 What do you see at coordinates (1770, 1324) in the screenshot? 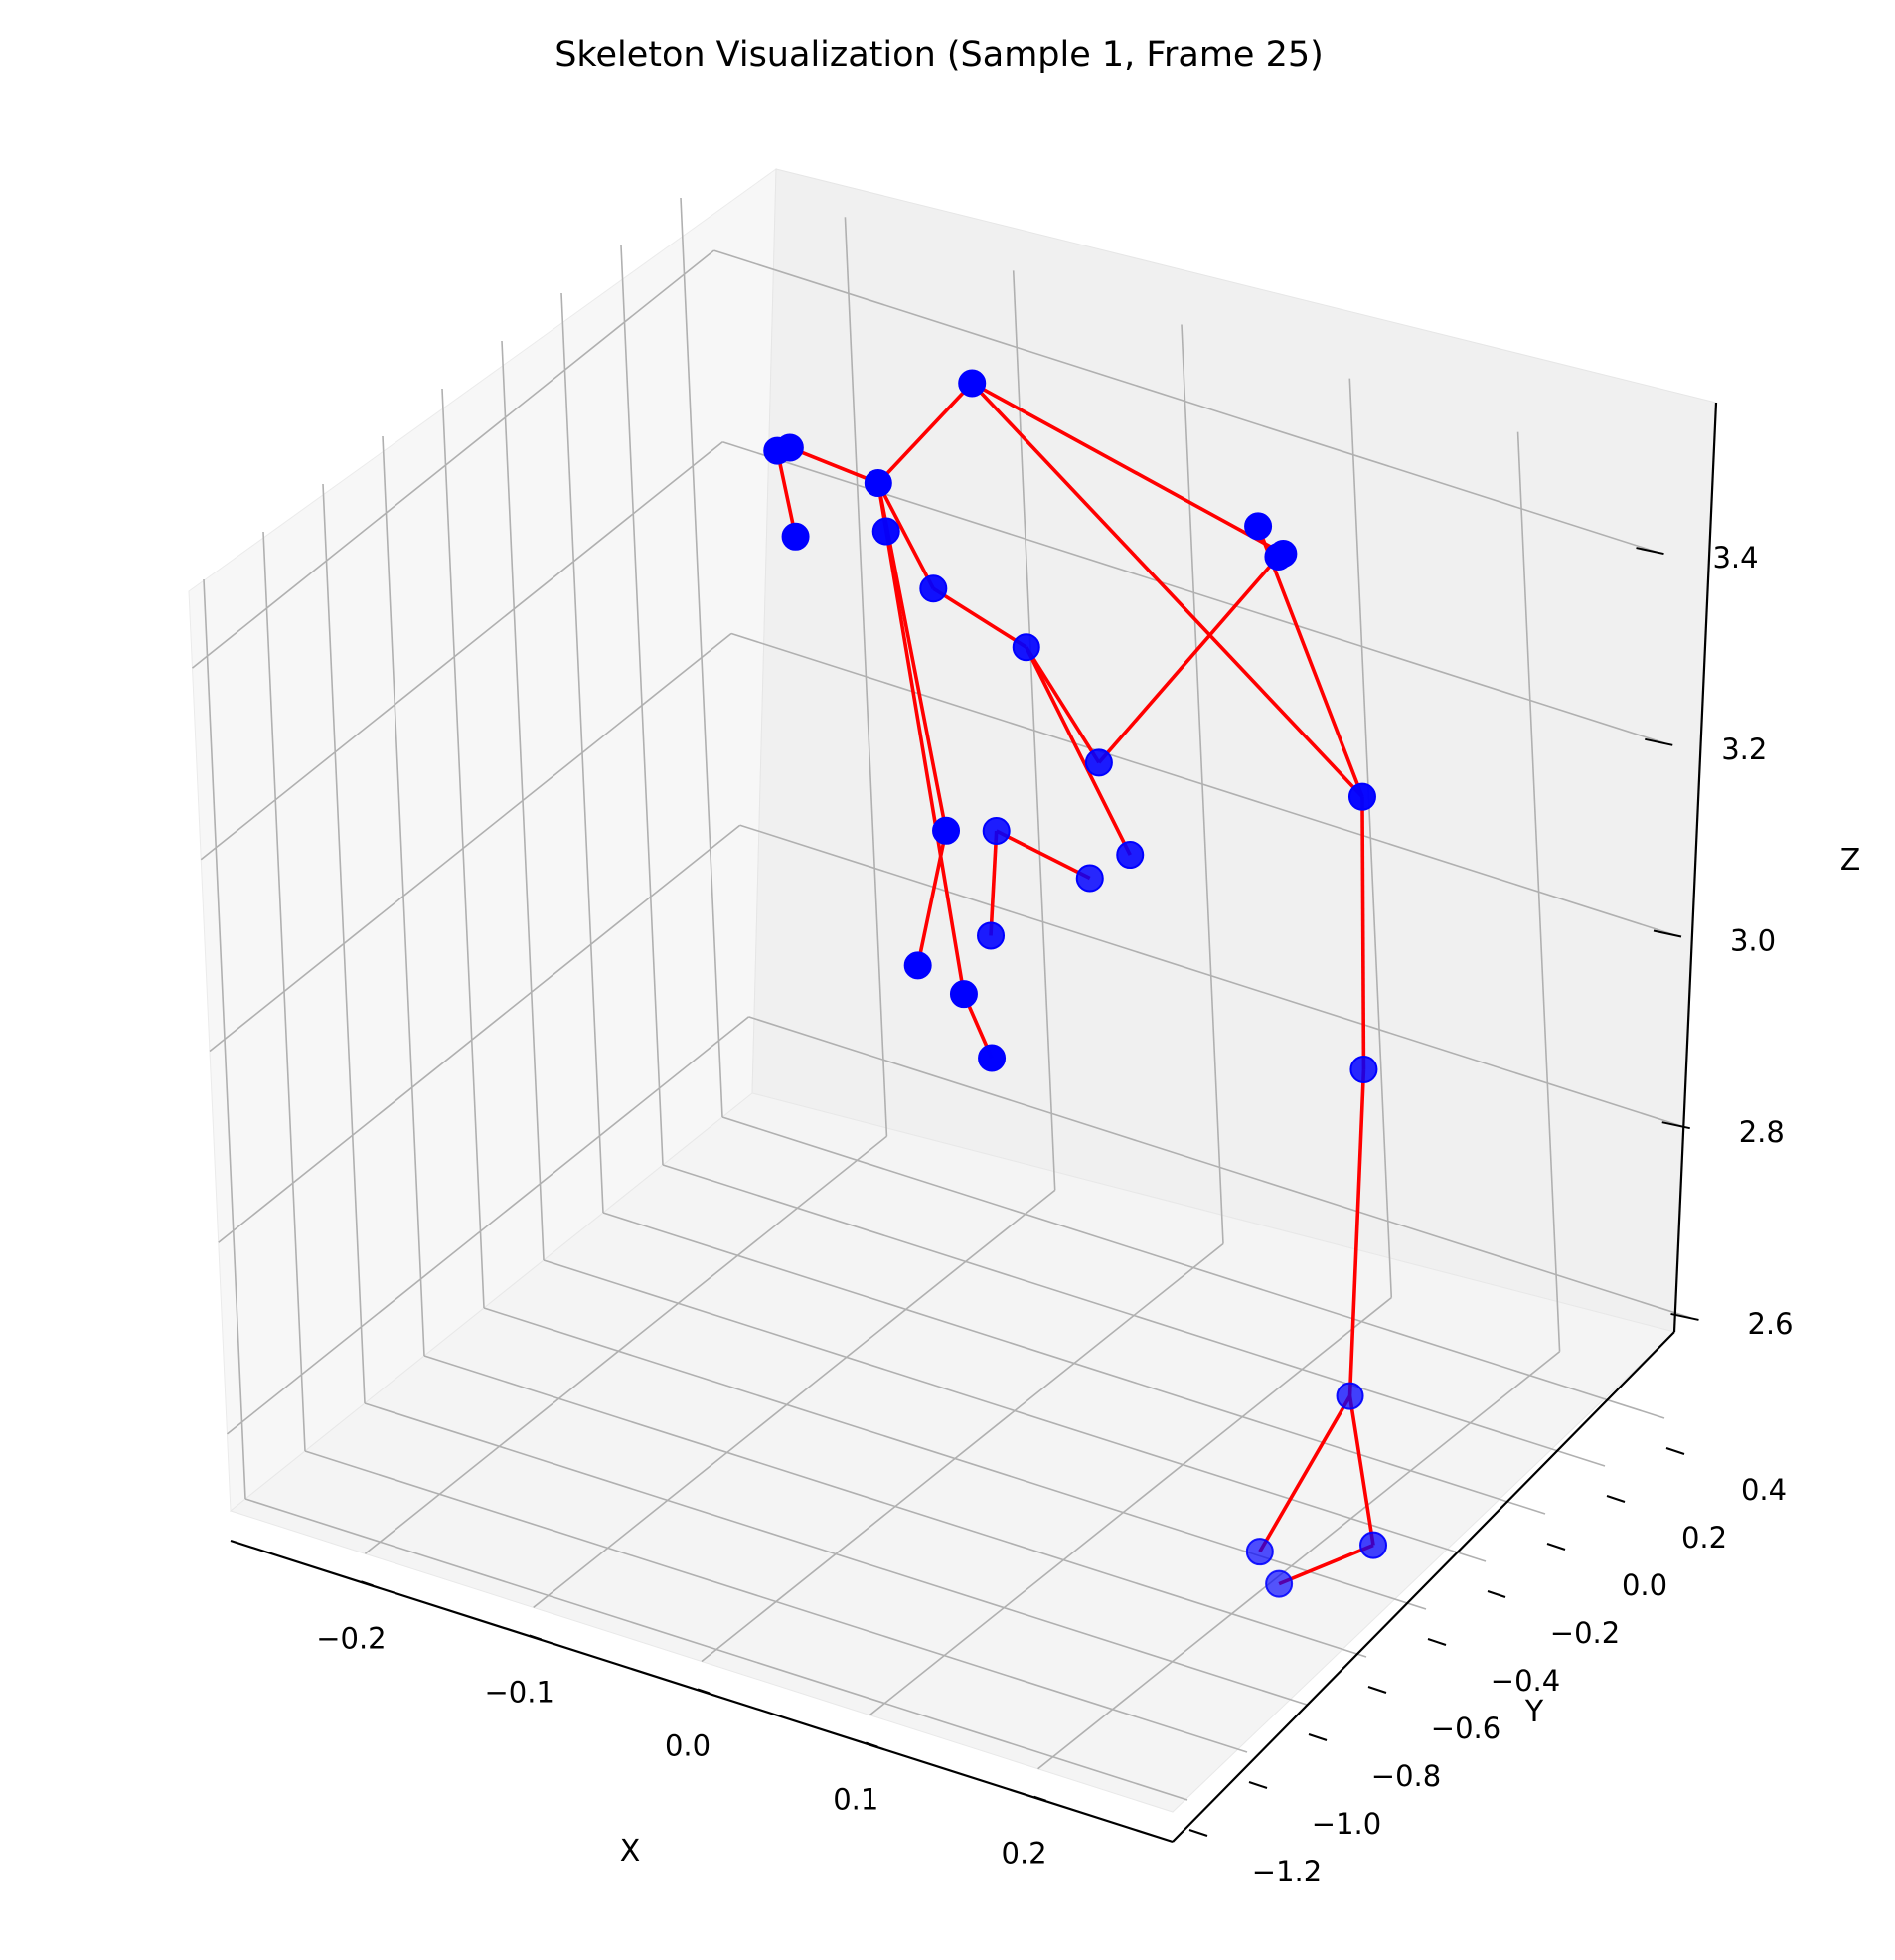
I see `z-tick-label: 2.6` at bounding box center [1770, 1324].